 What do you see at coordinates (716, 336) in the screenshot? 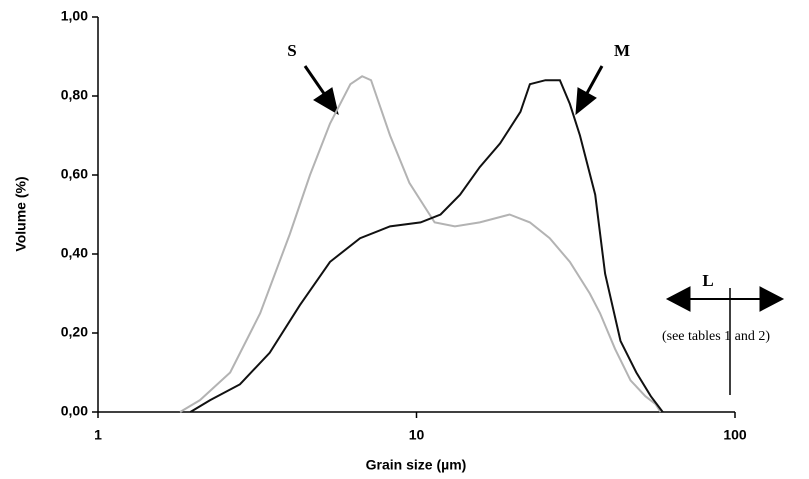
I see `annotation-note: (see tables 1 and 2)` at bounding box center [716, 336].